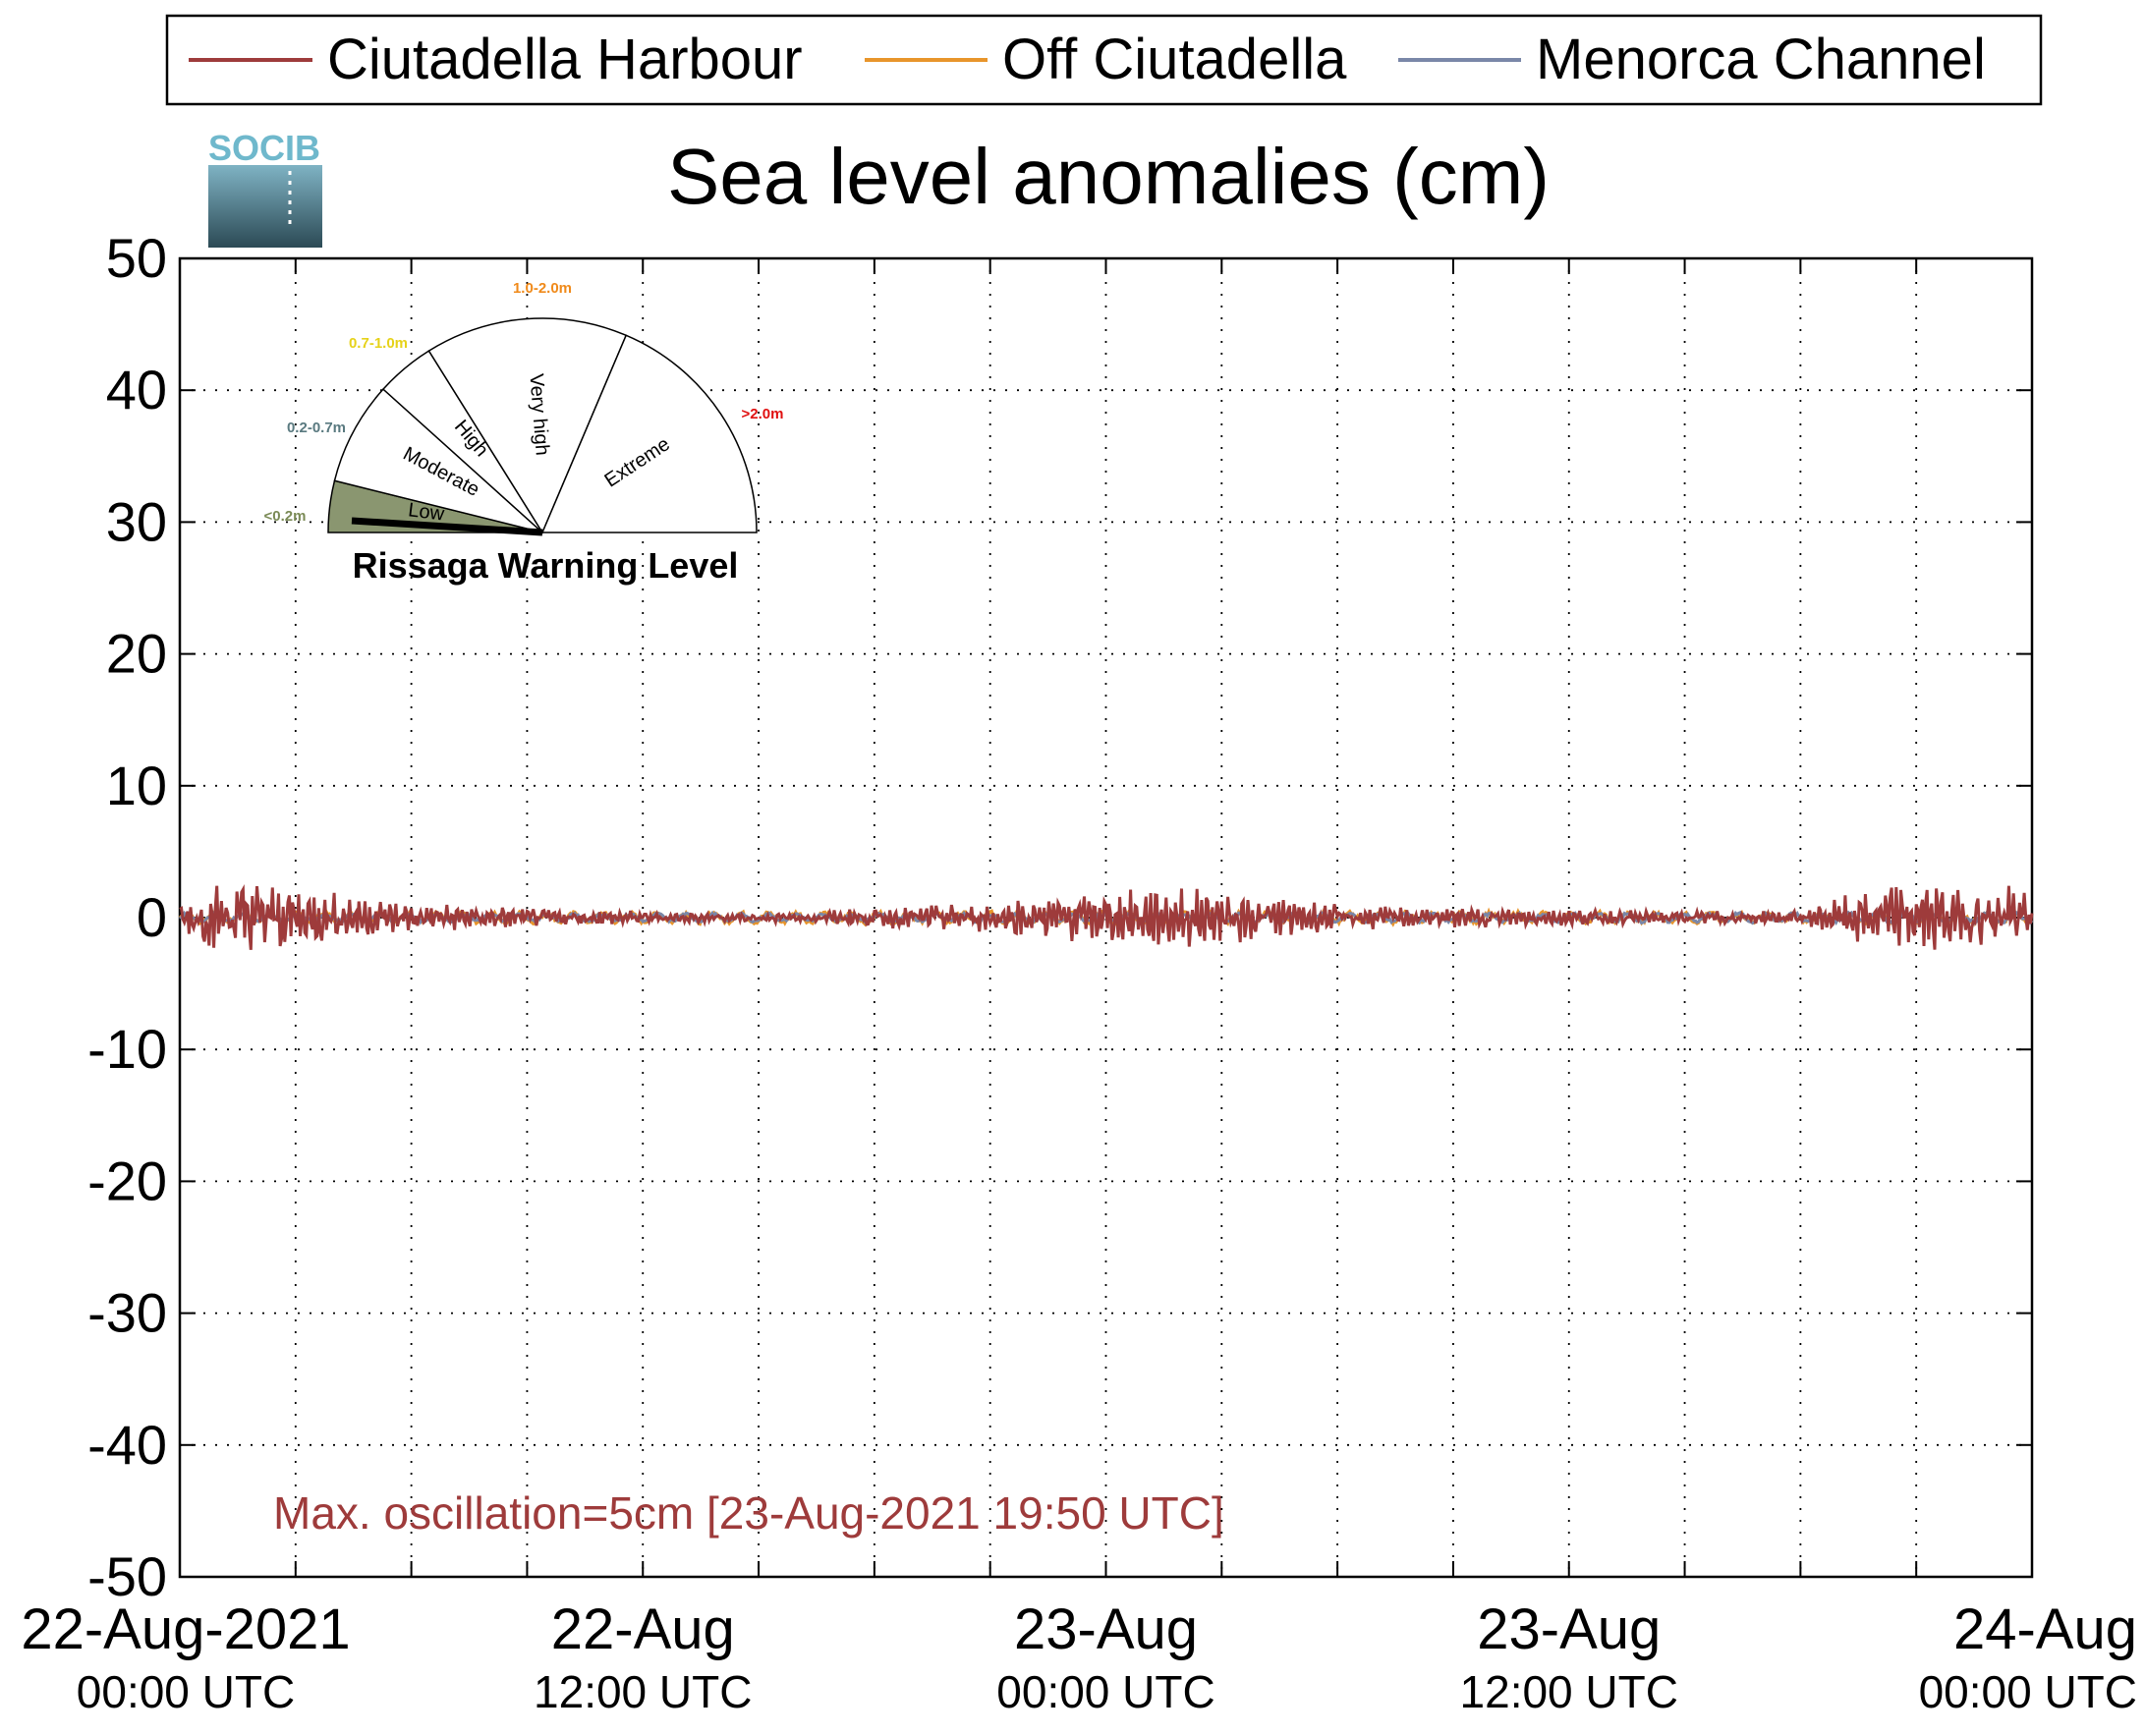 The width and height of the screenshot is (2145, 1736). What do you see at coordinates (127, 1576) in the screenshot?
I see `y-tick-label: -50` at bounding box center [127, 1576].